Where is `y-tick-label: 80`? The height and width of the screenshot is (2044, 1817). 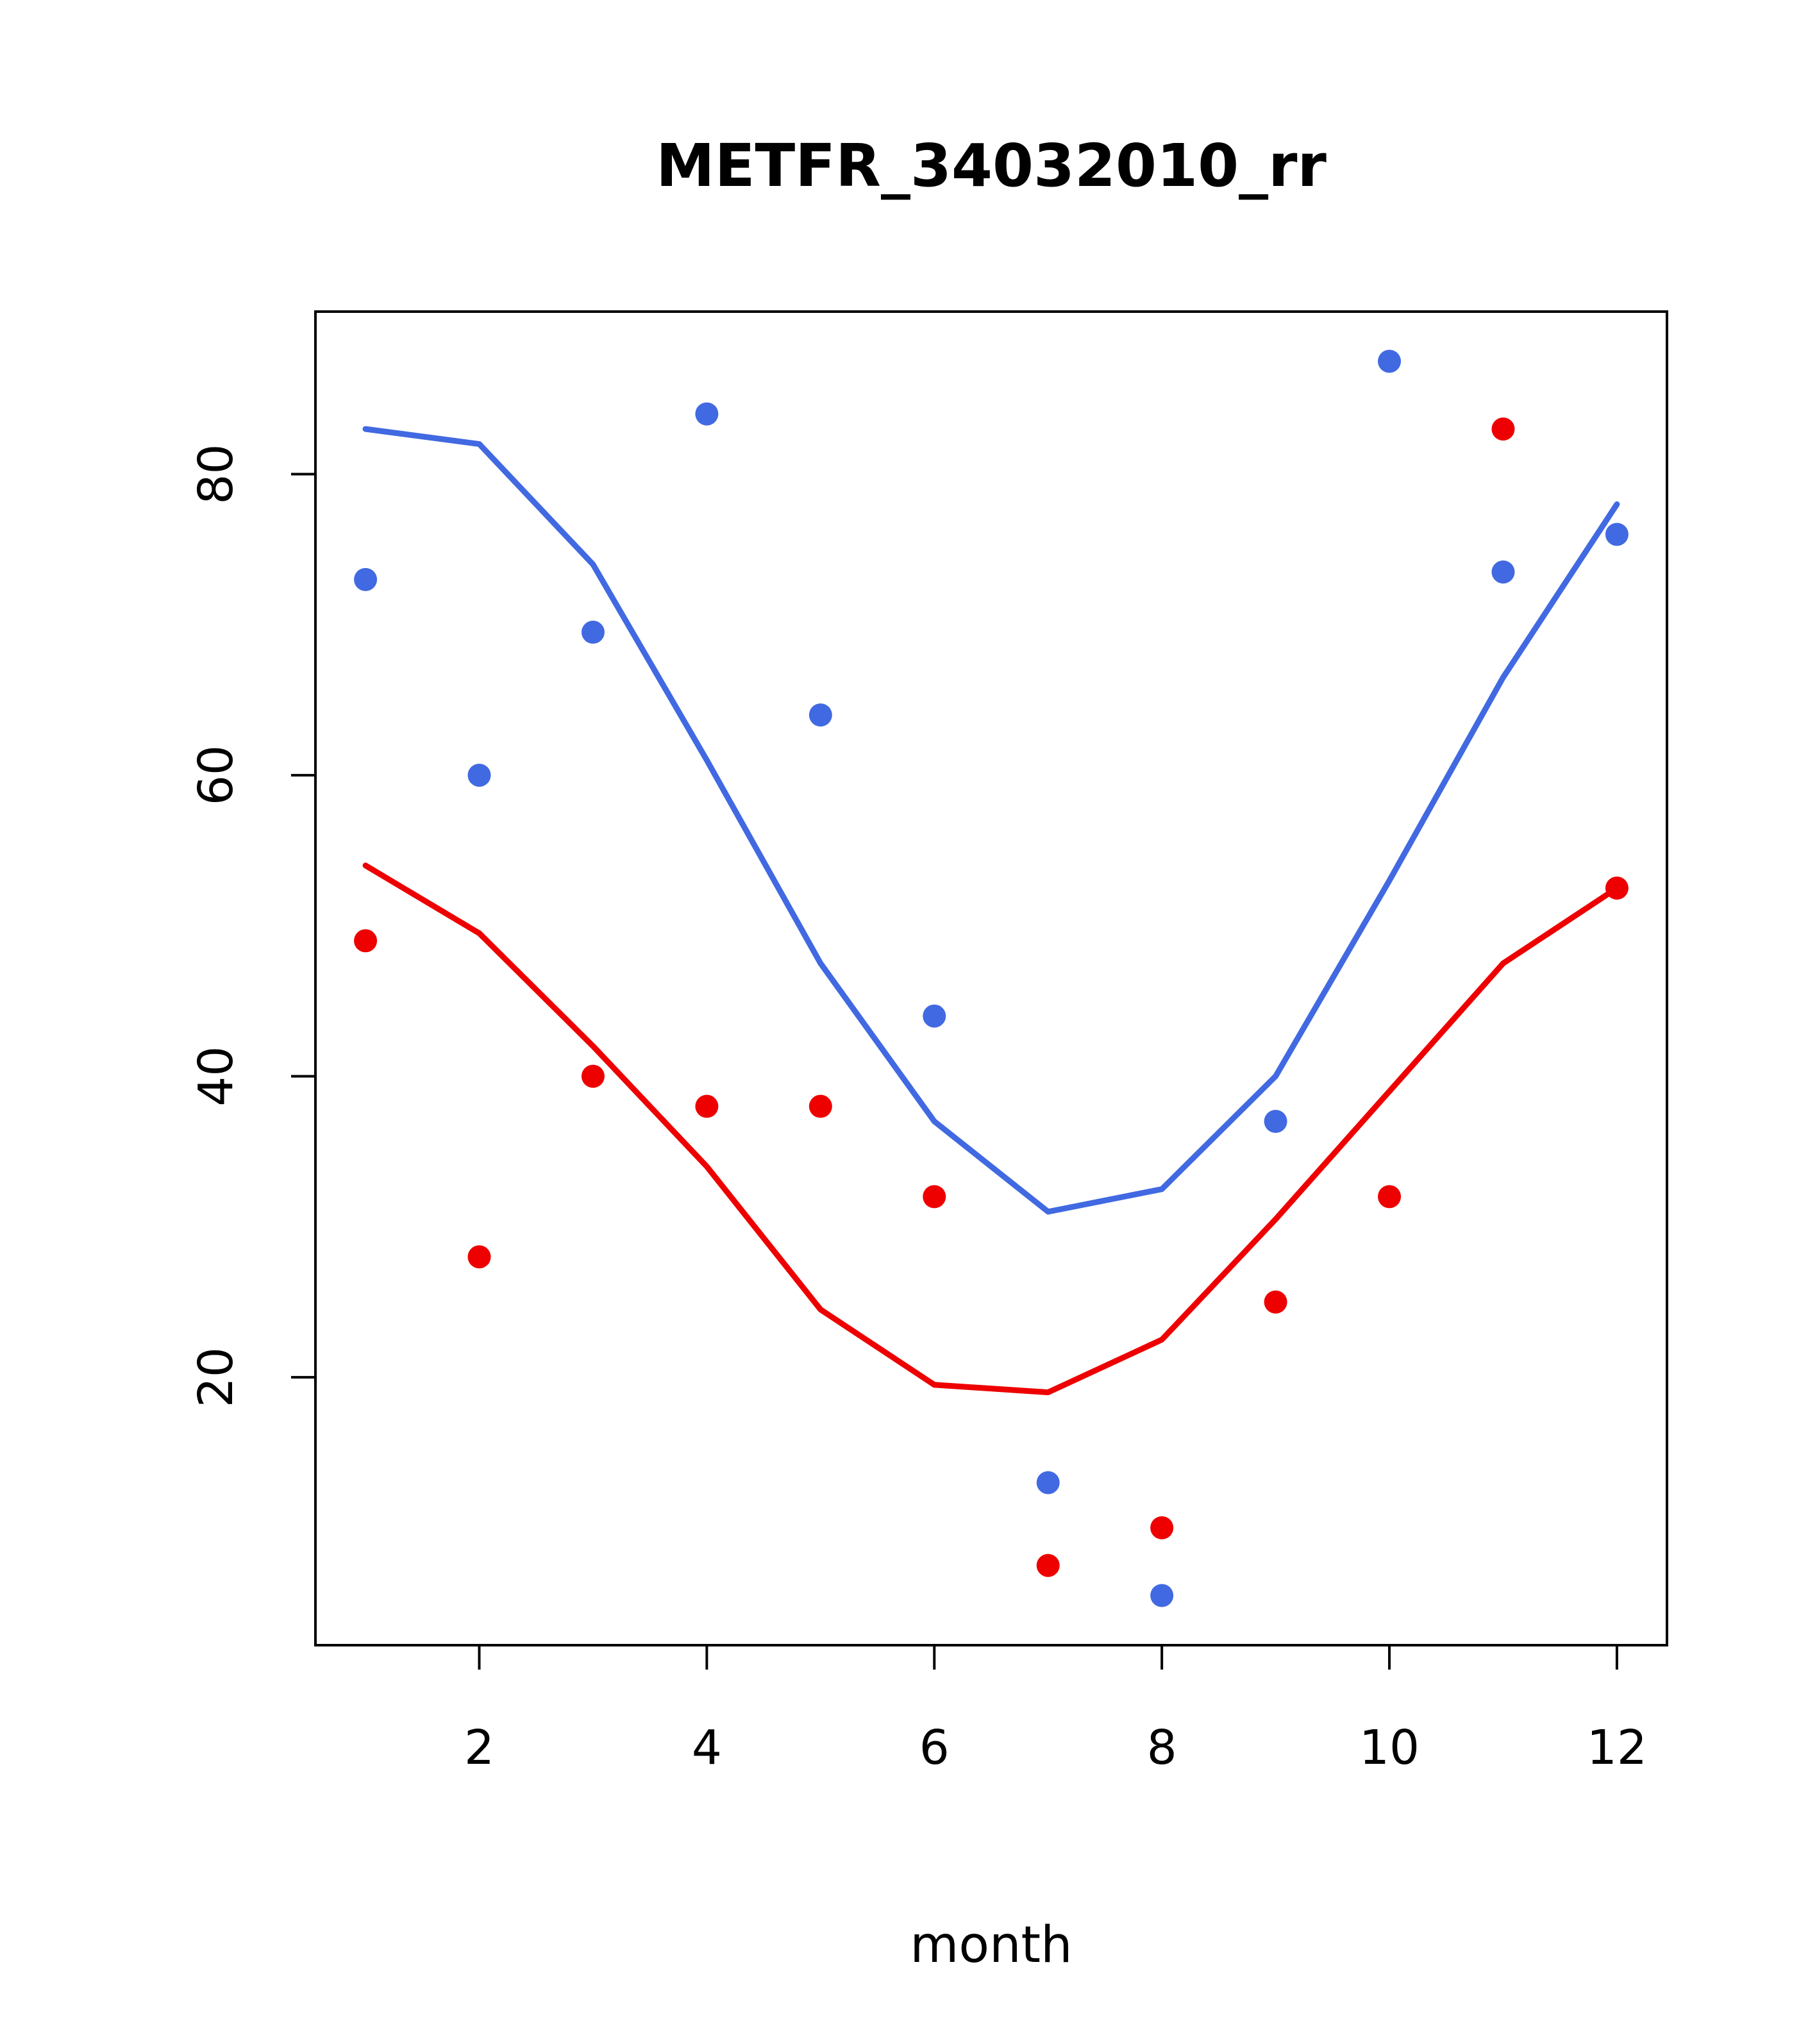
y-tick-label: 80 is located at coordinates (216, 474).